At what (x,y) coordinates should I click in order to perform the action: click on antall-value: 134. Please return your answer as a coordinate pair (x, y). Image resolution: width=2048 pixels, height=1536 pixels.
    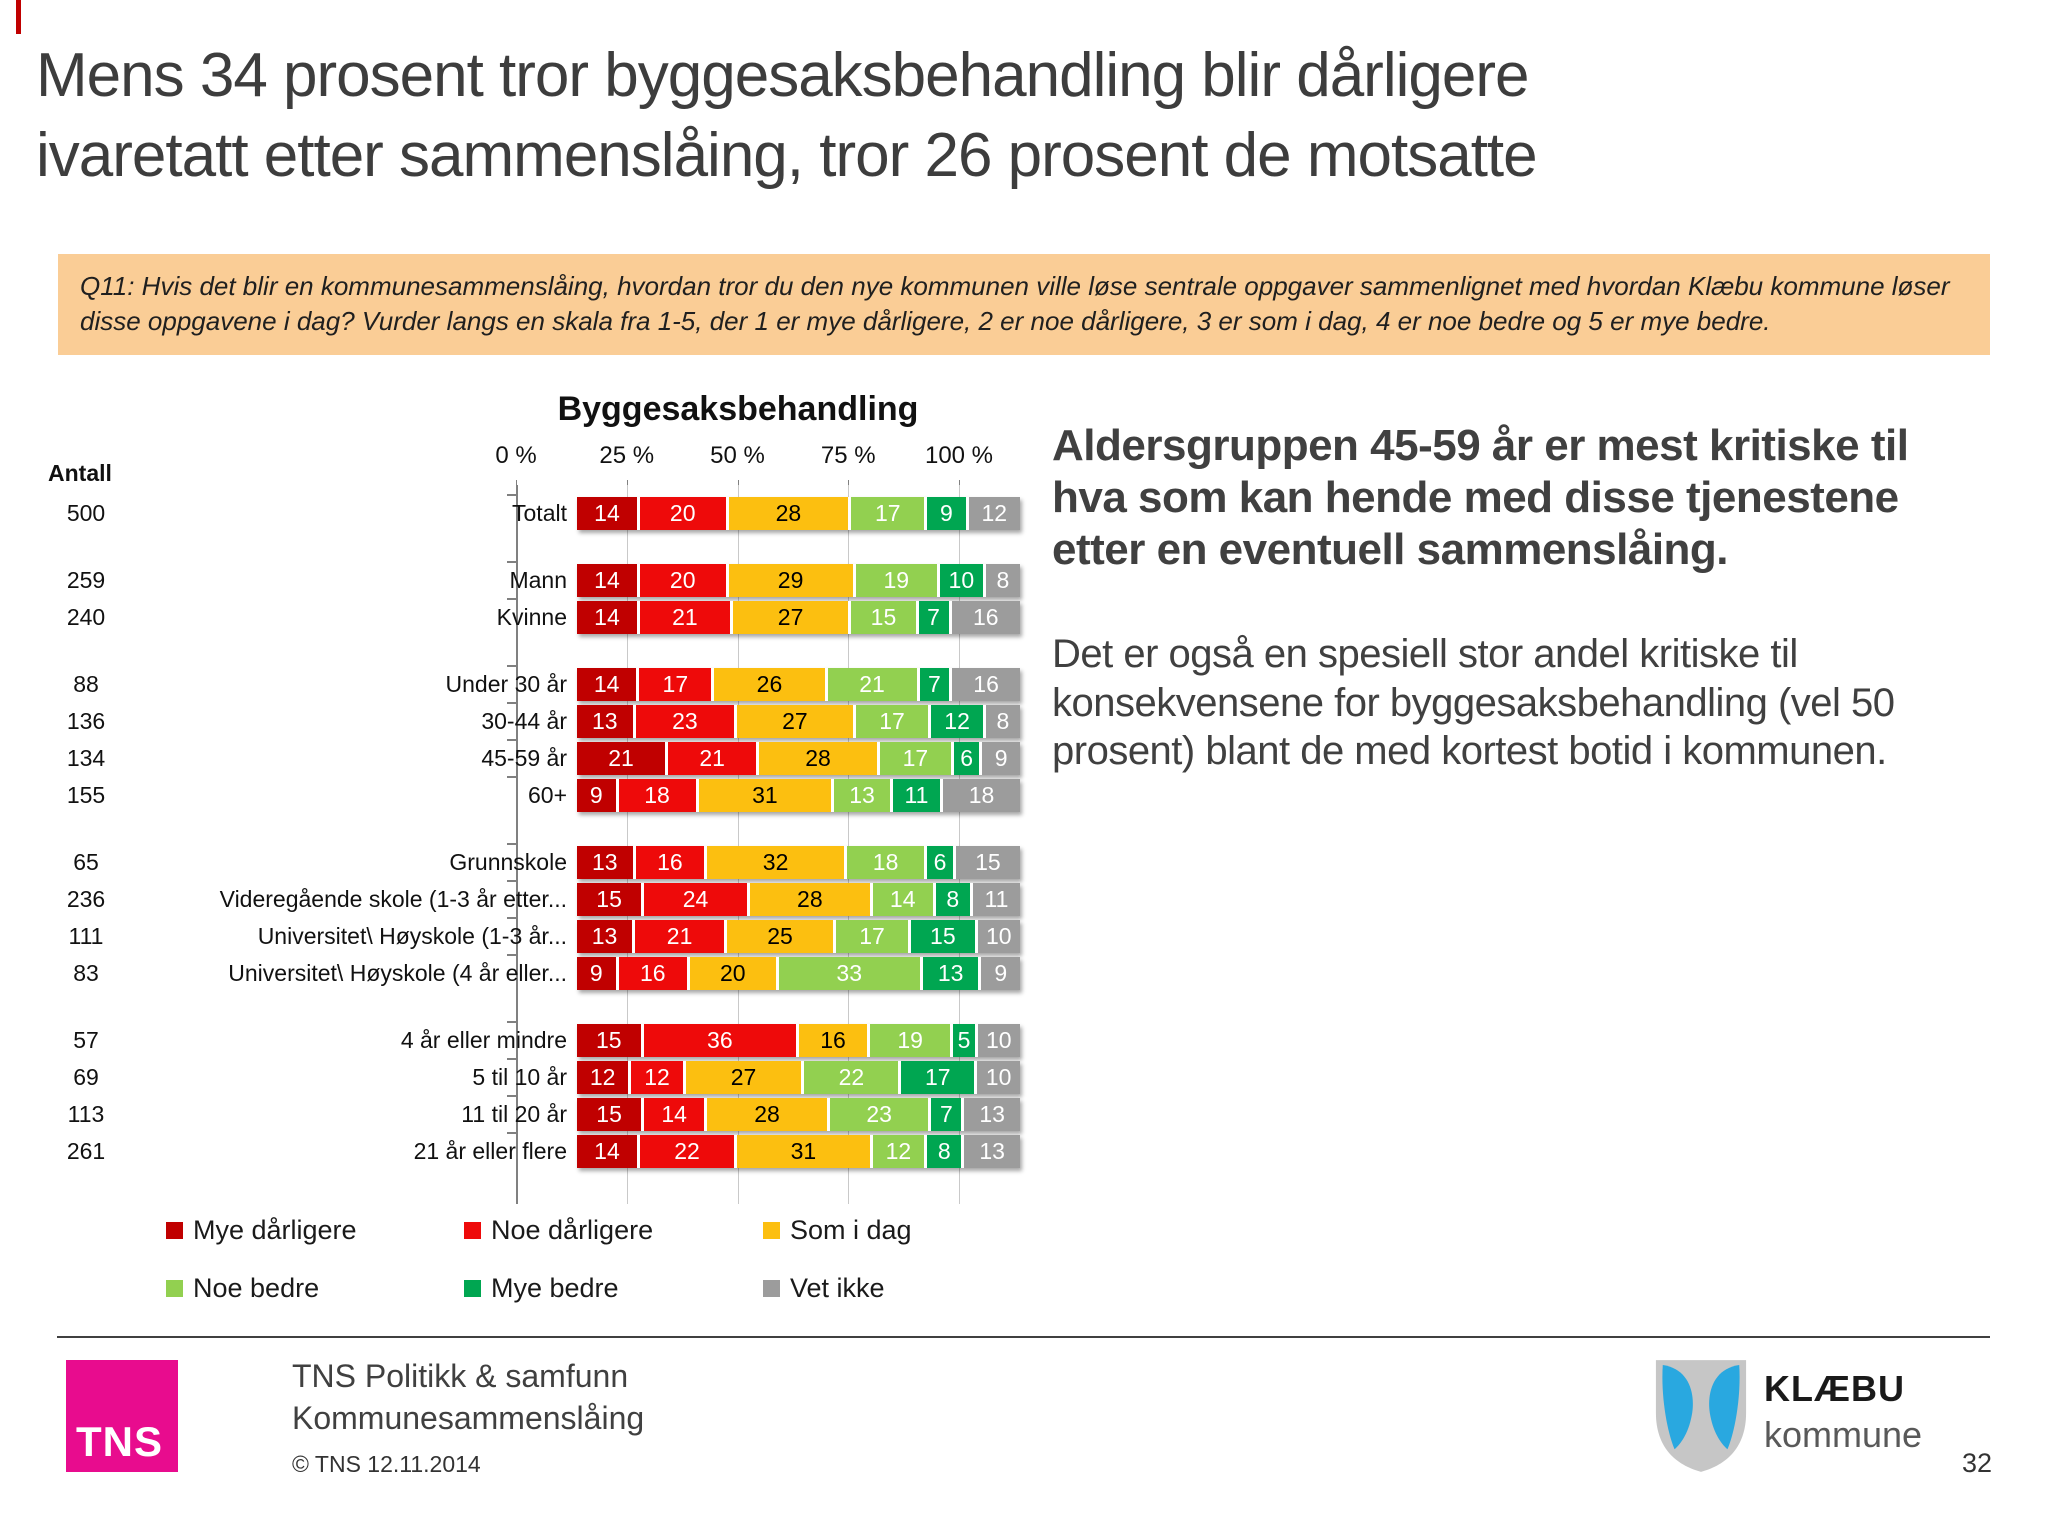
    Looking at the image, I should click on (86, 758).